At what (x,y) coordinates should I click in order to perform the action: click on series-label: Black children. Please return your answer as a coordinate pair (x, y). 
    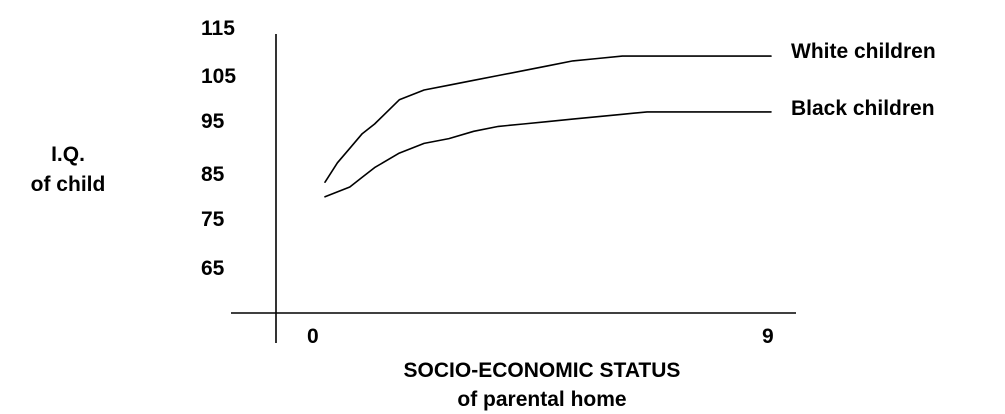
    Looking at the image, I should click on (863, 108).